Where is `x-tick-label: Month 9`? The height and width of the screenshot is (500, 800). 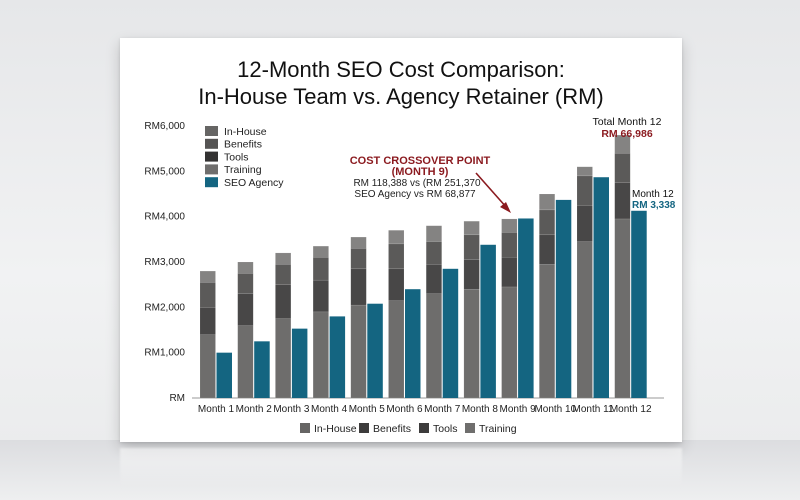 x-tick-label: Month 9 is located at coordinates (518, 409).